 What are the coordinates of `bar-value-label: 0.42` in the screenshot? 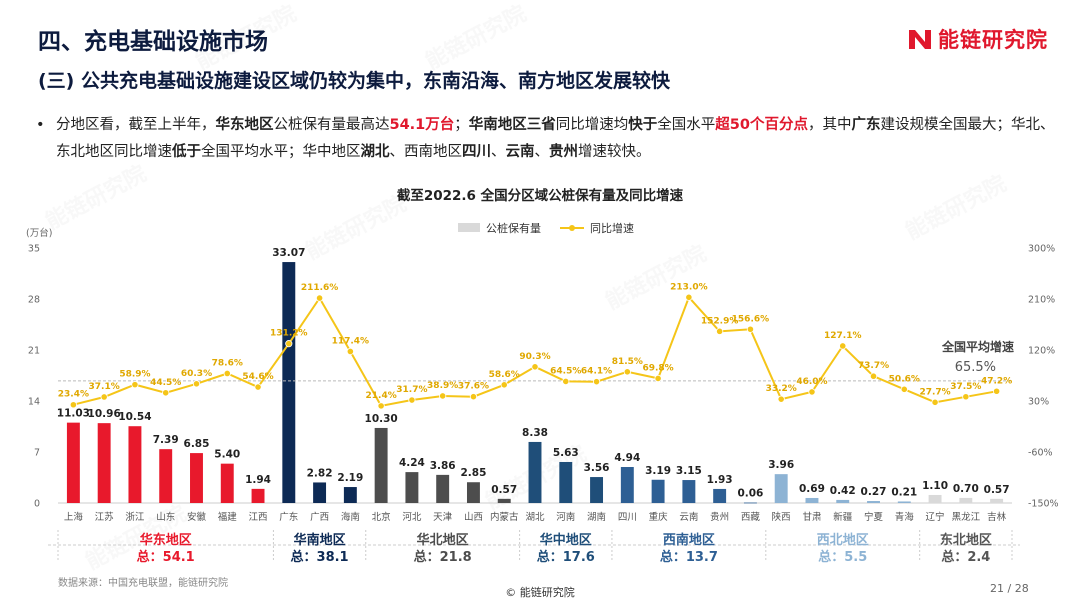 It's located at (843, 491).